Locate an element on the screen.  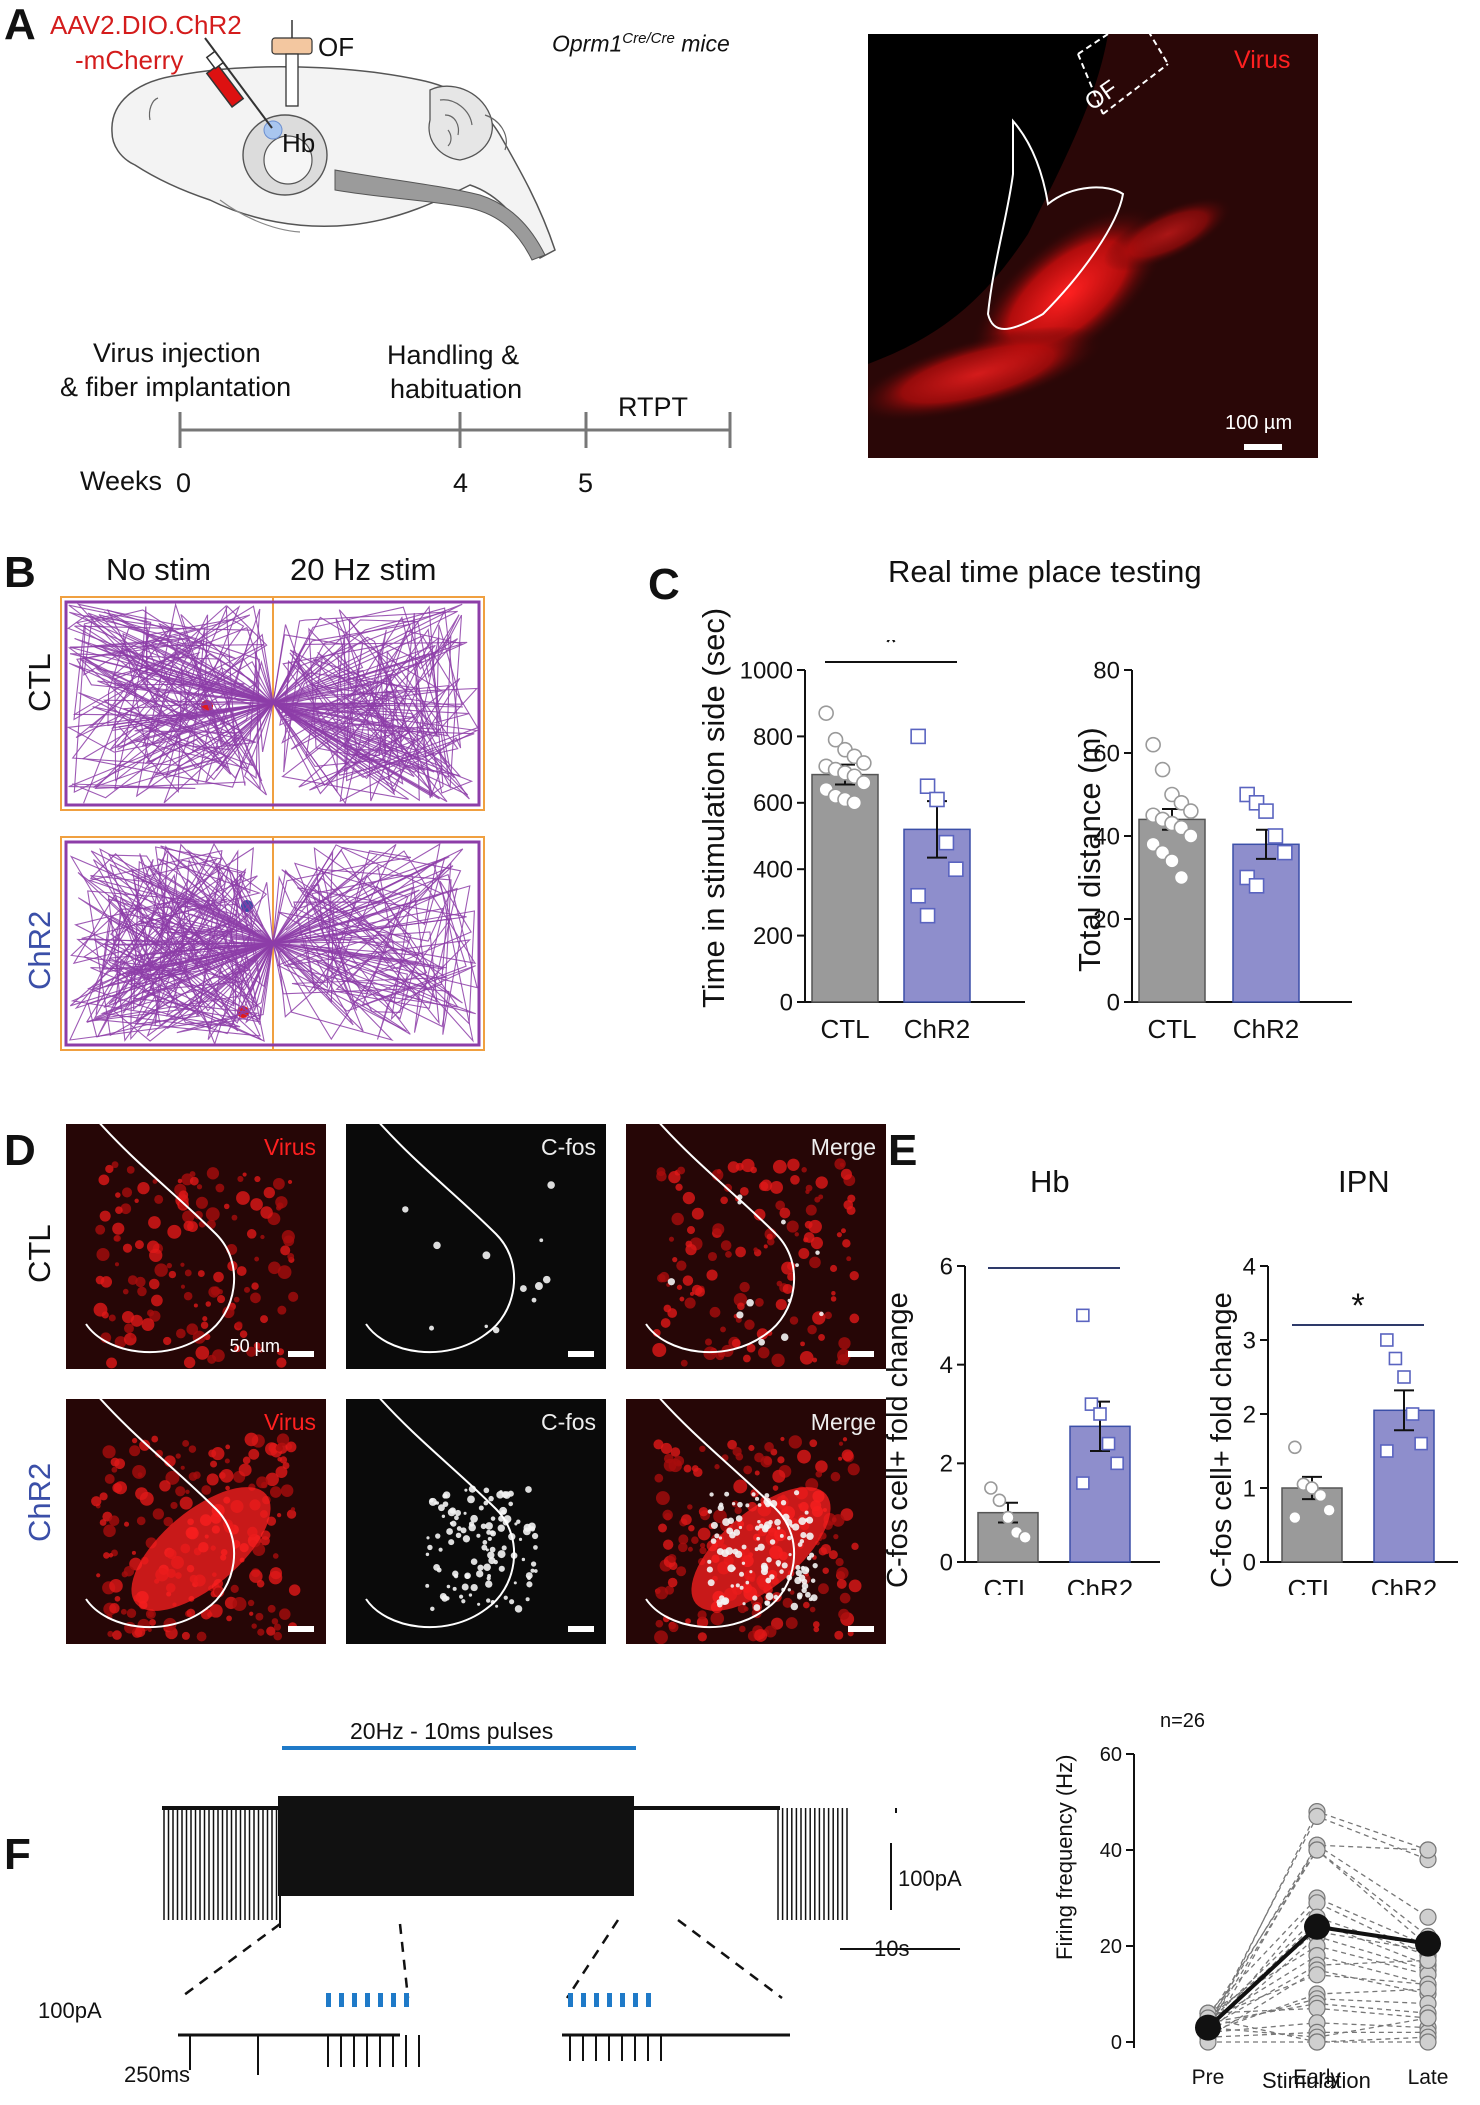
y-tick-label: 20 is located at coordinates (1106, 919).